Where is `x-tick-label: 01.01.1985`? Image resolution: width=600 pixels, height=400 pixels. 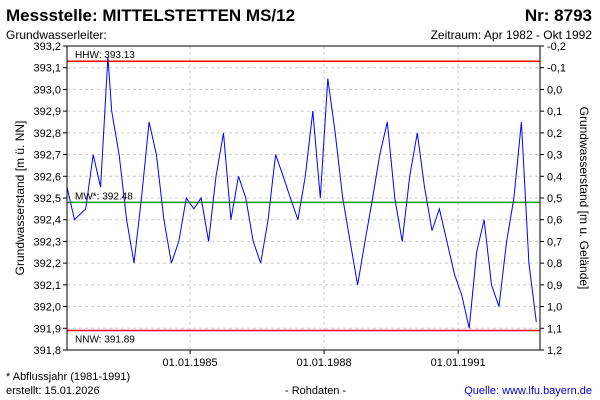
x-tick-label: 01.01.1985 is located at coordinates (190, 363).